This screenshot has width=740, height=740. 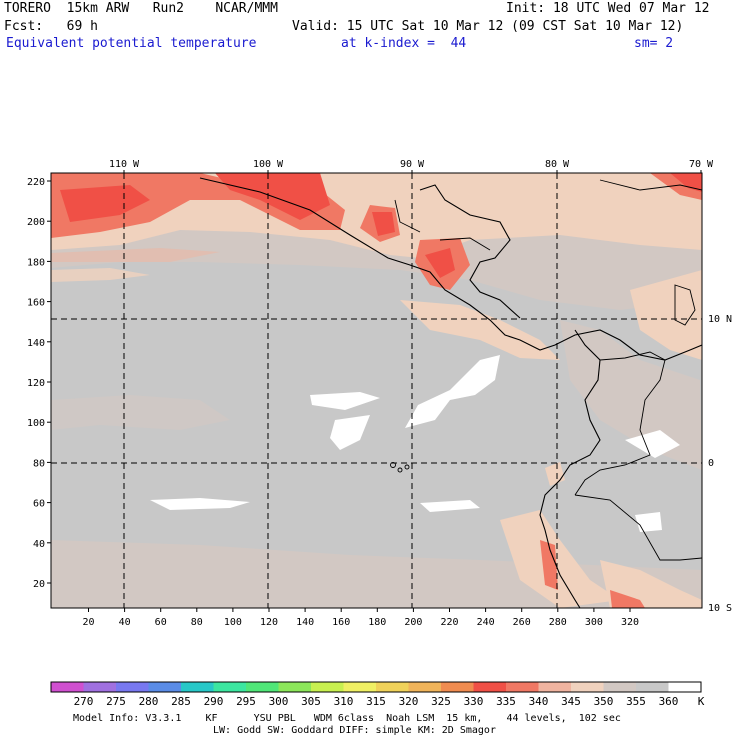 I want to click on x-tick-label: 220, so click(x=449, y=622).